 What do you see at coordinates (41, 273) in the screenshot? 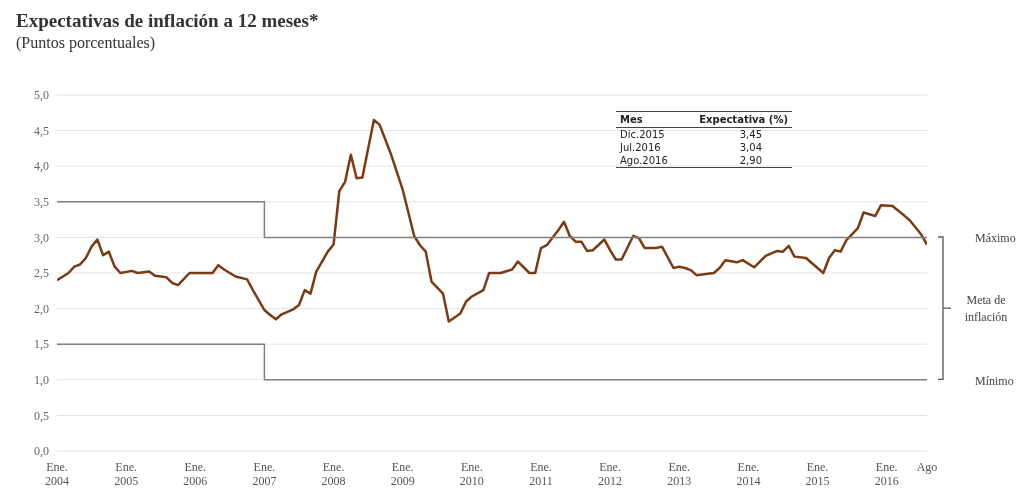
I see `y-tick-label: 2,5` at bounding box center [41, 273].